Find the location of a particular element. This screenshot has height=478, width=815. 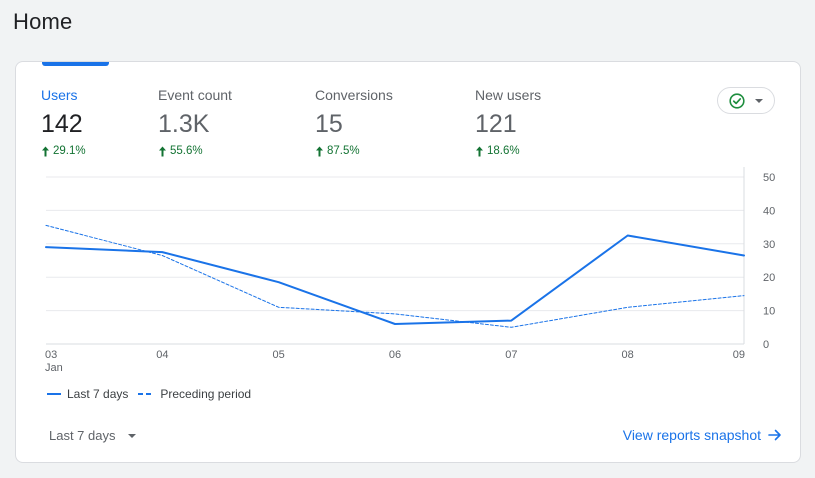

metric-label: Conversions is located at coordinates (354, 95).